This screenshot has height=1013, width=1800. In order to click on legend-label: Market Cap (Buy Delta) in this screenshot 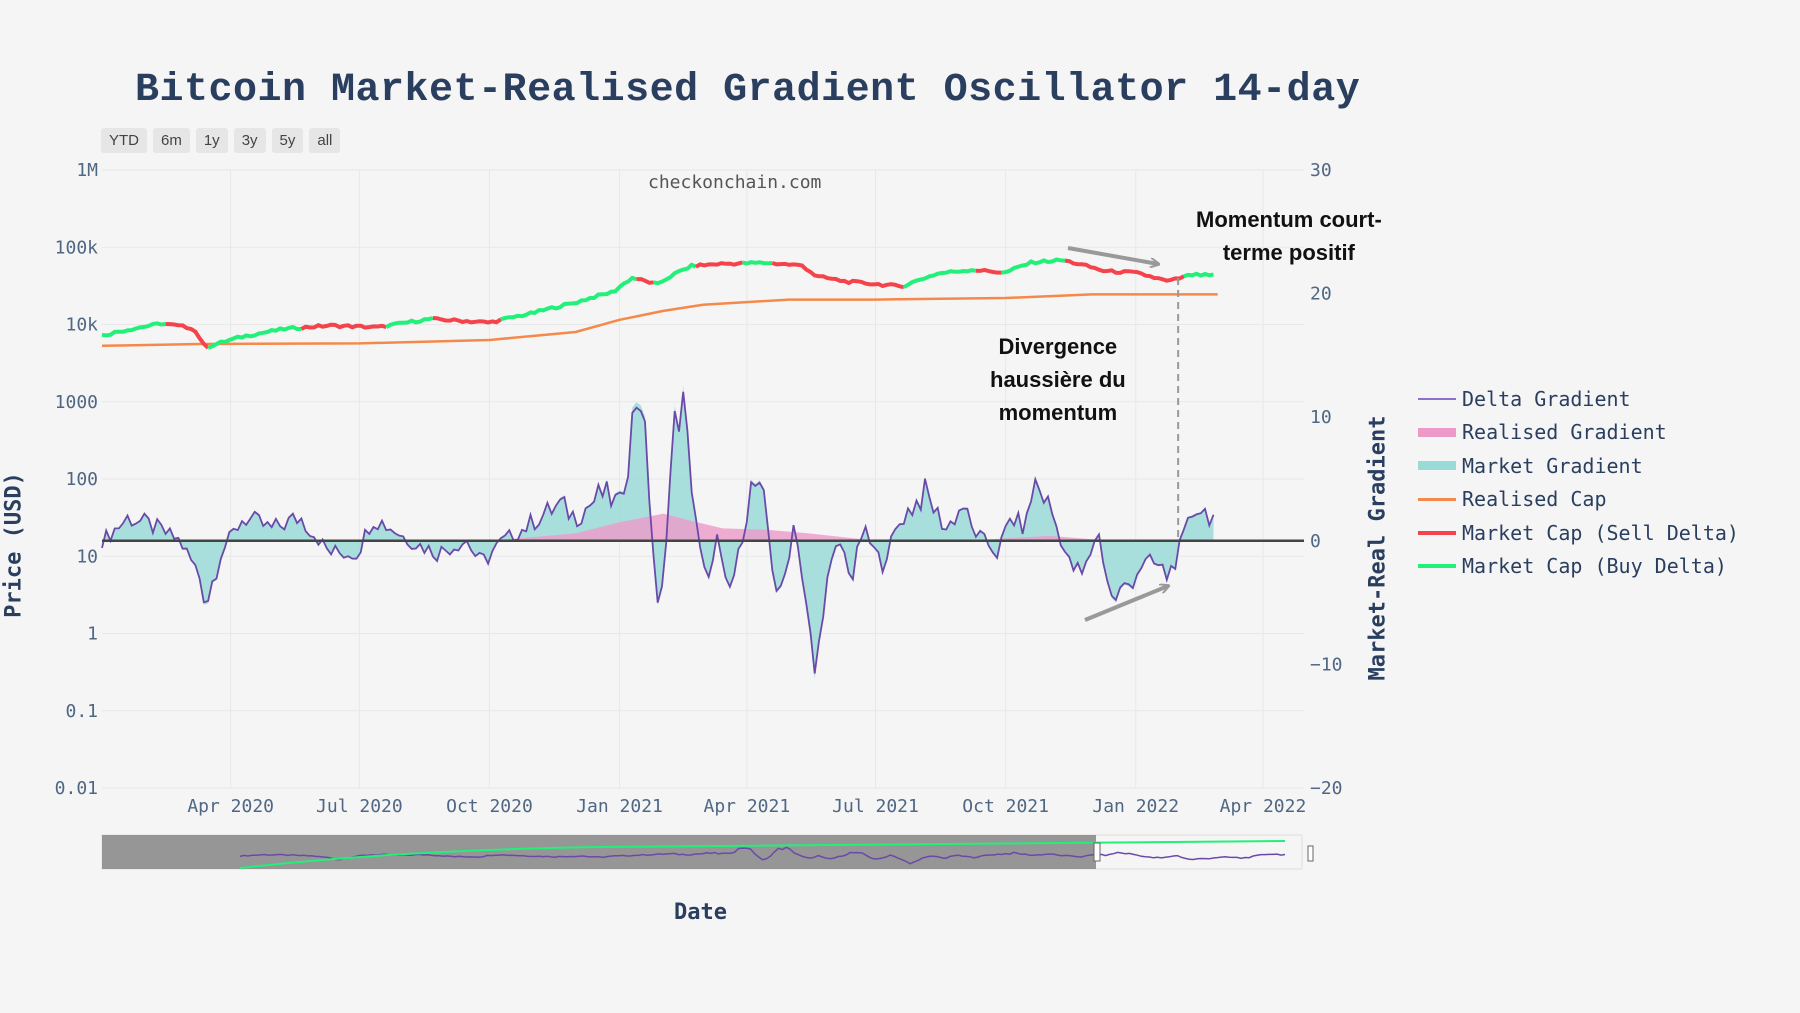, I will do `click(1594, 566)`.